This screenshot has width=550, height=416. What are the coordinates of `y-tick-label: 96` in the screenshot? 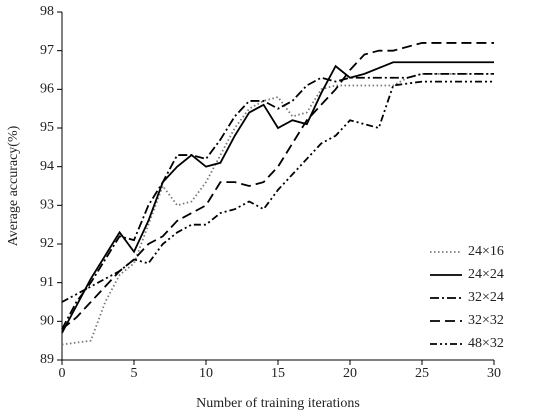 It's located at (47, 89).